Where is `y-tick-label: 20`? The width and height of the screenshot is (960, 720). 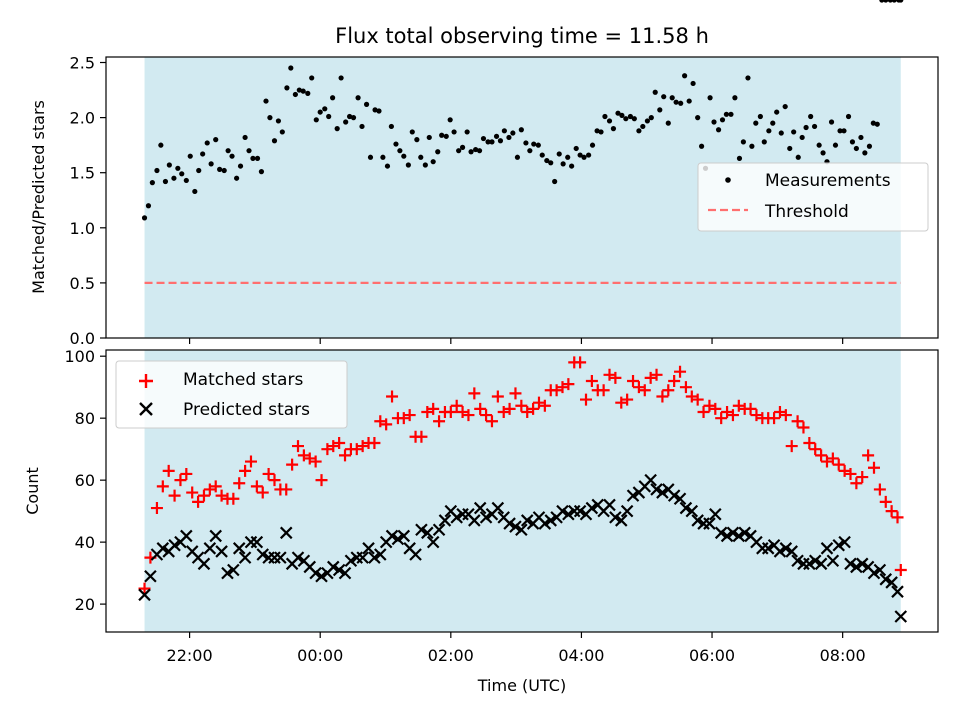 y-tick-label: 20 is located at coordinates (85, 604).